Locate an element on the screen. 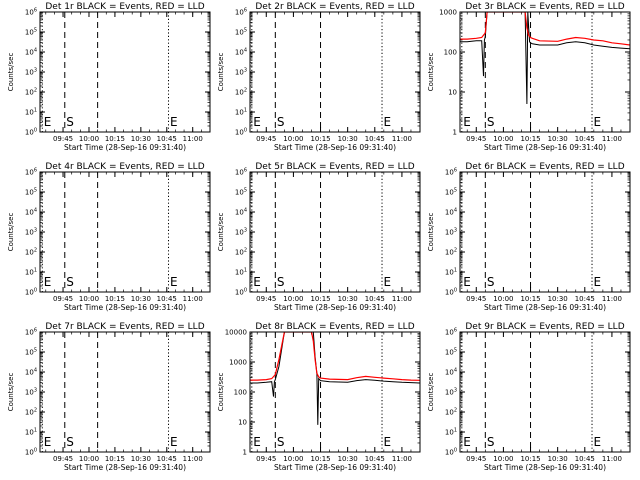 Image resolution: width=640 pixels, height=480 pixels. panel-title: Det 5r BLACK = Events, RED = LLD is located at coordinates (334, 167).